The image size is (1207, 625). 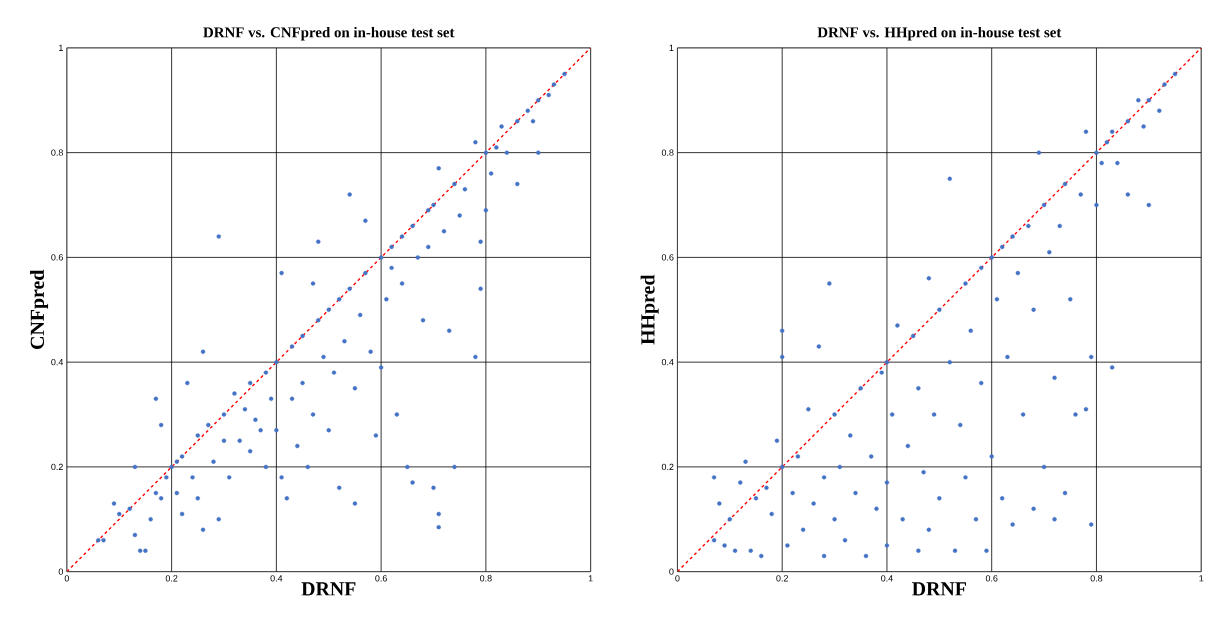 What do you see at coordinates (649, 310) in the screenshot?
I see `y-axis-title: HHpred` at bounding box center [649, 310].